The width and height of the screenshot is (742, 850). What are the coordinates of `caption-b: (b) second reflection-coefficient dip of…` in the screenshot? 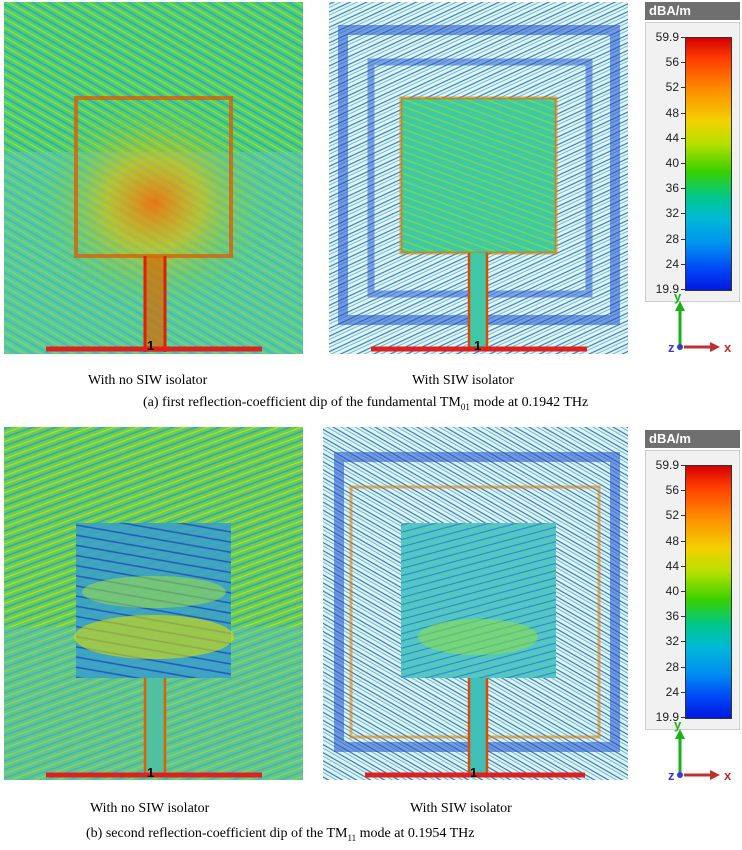 It's located at (280, 834).